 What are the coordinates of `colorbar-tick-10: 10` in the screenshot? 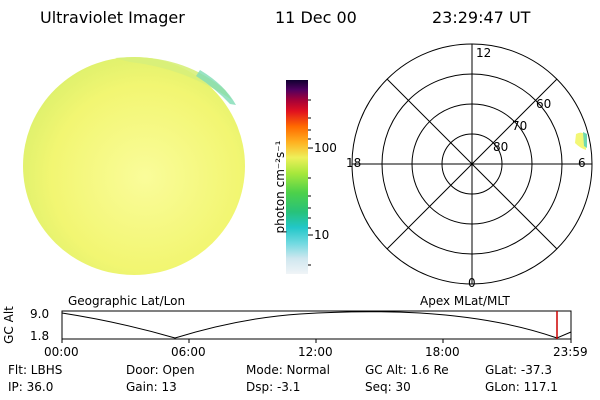 It's located at (322, 235).